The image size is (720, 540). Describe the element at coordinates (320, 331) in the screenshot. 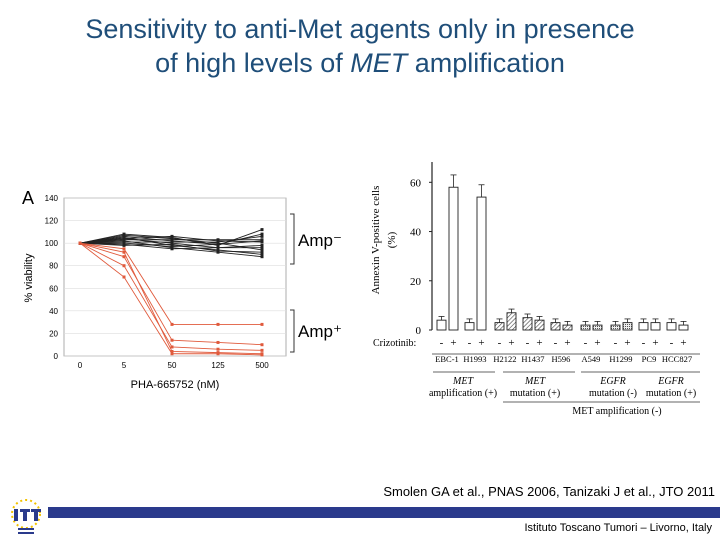

I see `amp-pos-label: Amp⁺` at that location.